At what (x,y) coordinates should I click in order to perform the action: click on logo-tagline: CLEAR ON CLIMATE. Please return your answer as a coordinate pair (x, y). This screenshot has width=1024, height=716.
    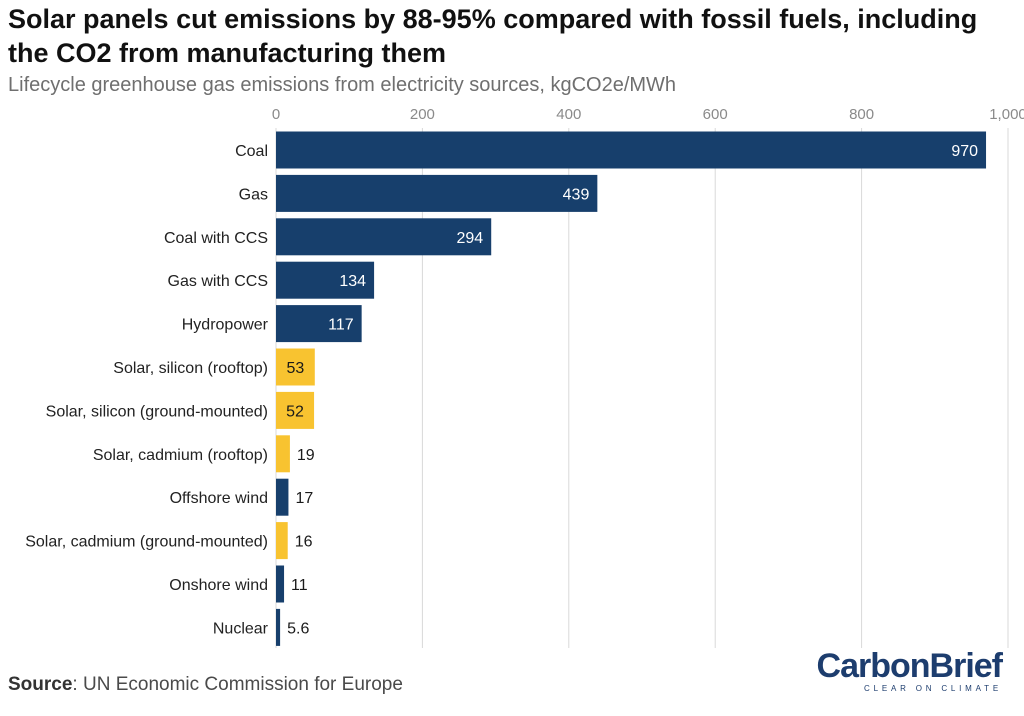
    Looking at the image, I should click on (933, 688).